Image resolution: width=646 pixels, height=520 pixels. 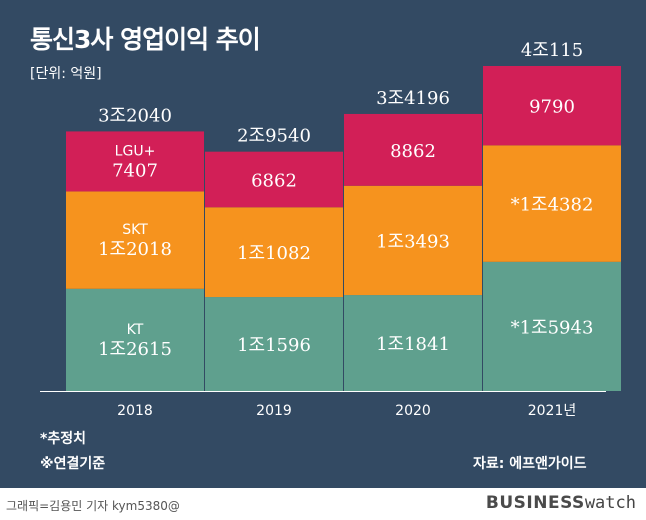 I want to click on graphic-credit: 그래픽=김용민 기자 kym5380@, so click(x=93, y=506).